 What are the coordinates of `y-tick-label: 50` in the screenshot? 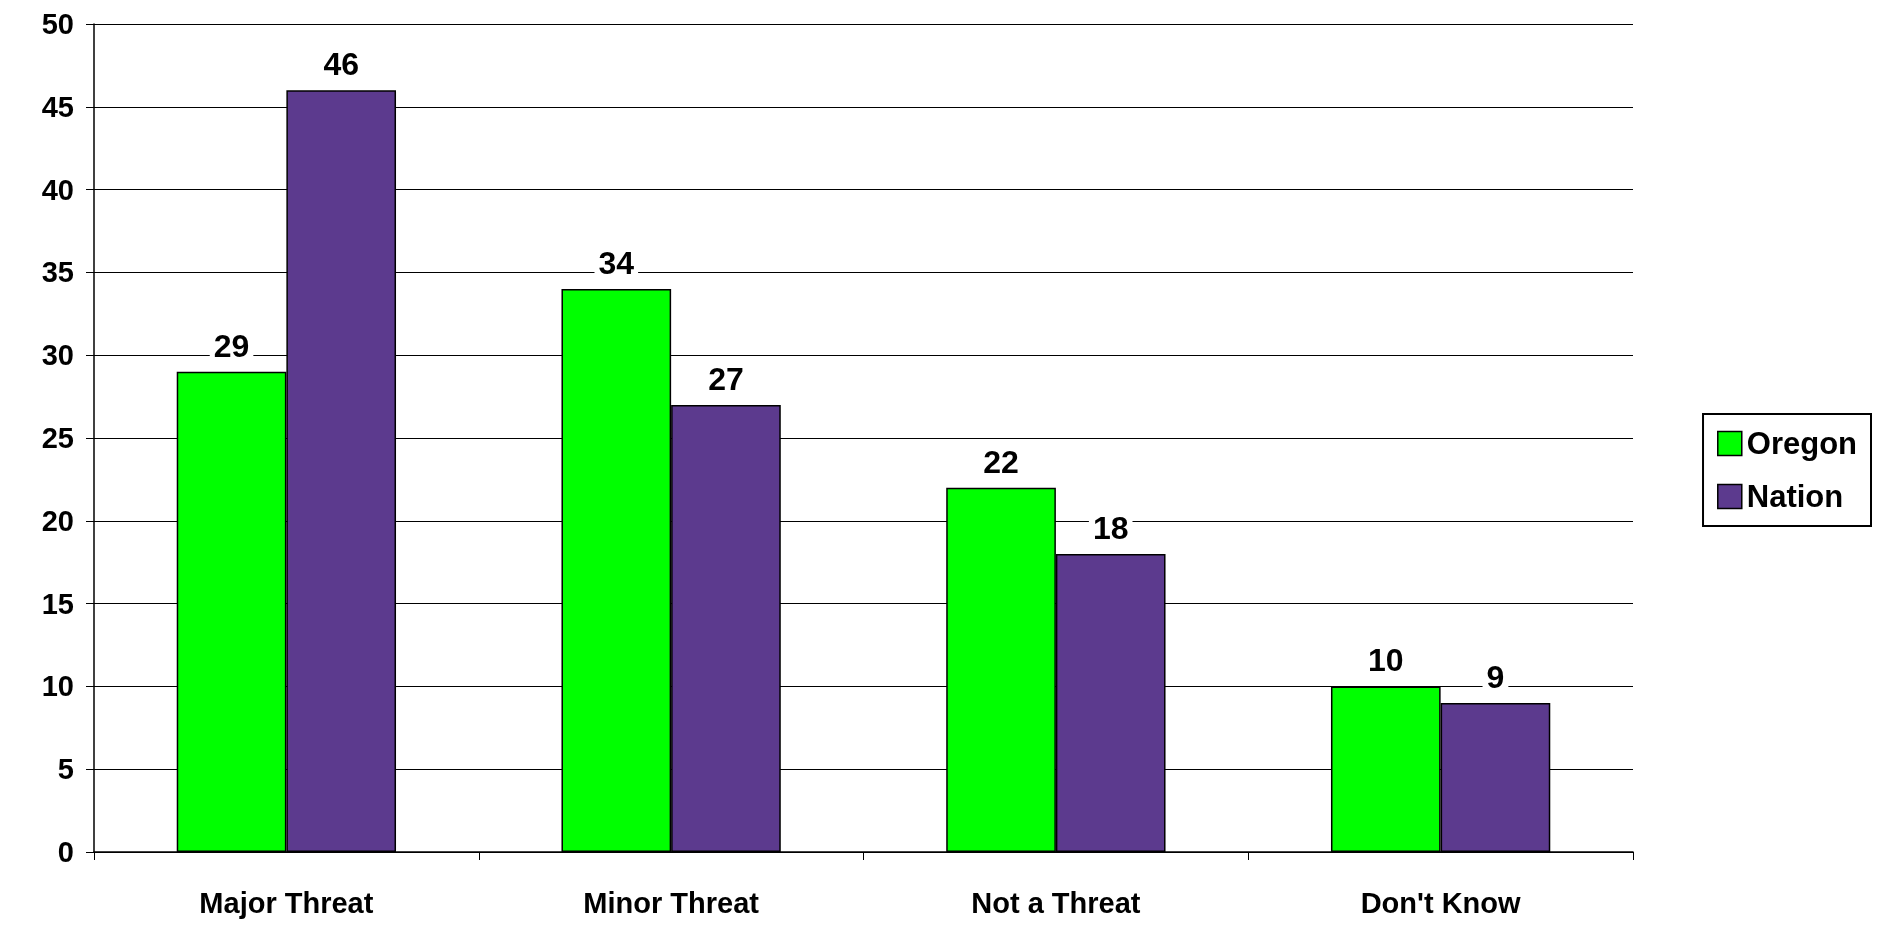 It's located at (57, 24).